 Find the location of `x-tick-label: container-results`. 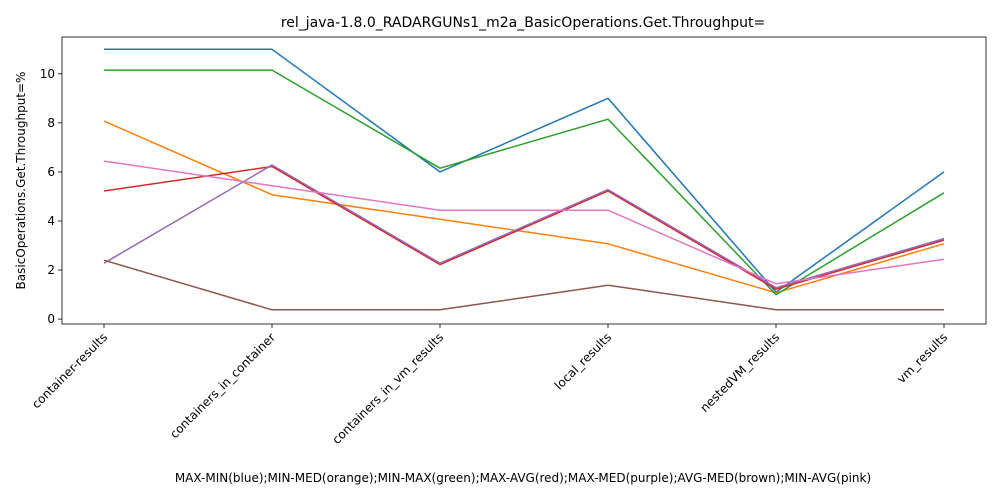

x-tick-label: container-results is located at coordinates (69, 370).